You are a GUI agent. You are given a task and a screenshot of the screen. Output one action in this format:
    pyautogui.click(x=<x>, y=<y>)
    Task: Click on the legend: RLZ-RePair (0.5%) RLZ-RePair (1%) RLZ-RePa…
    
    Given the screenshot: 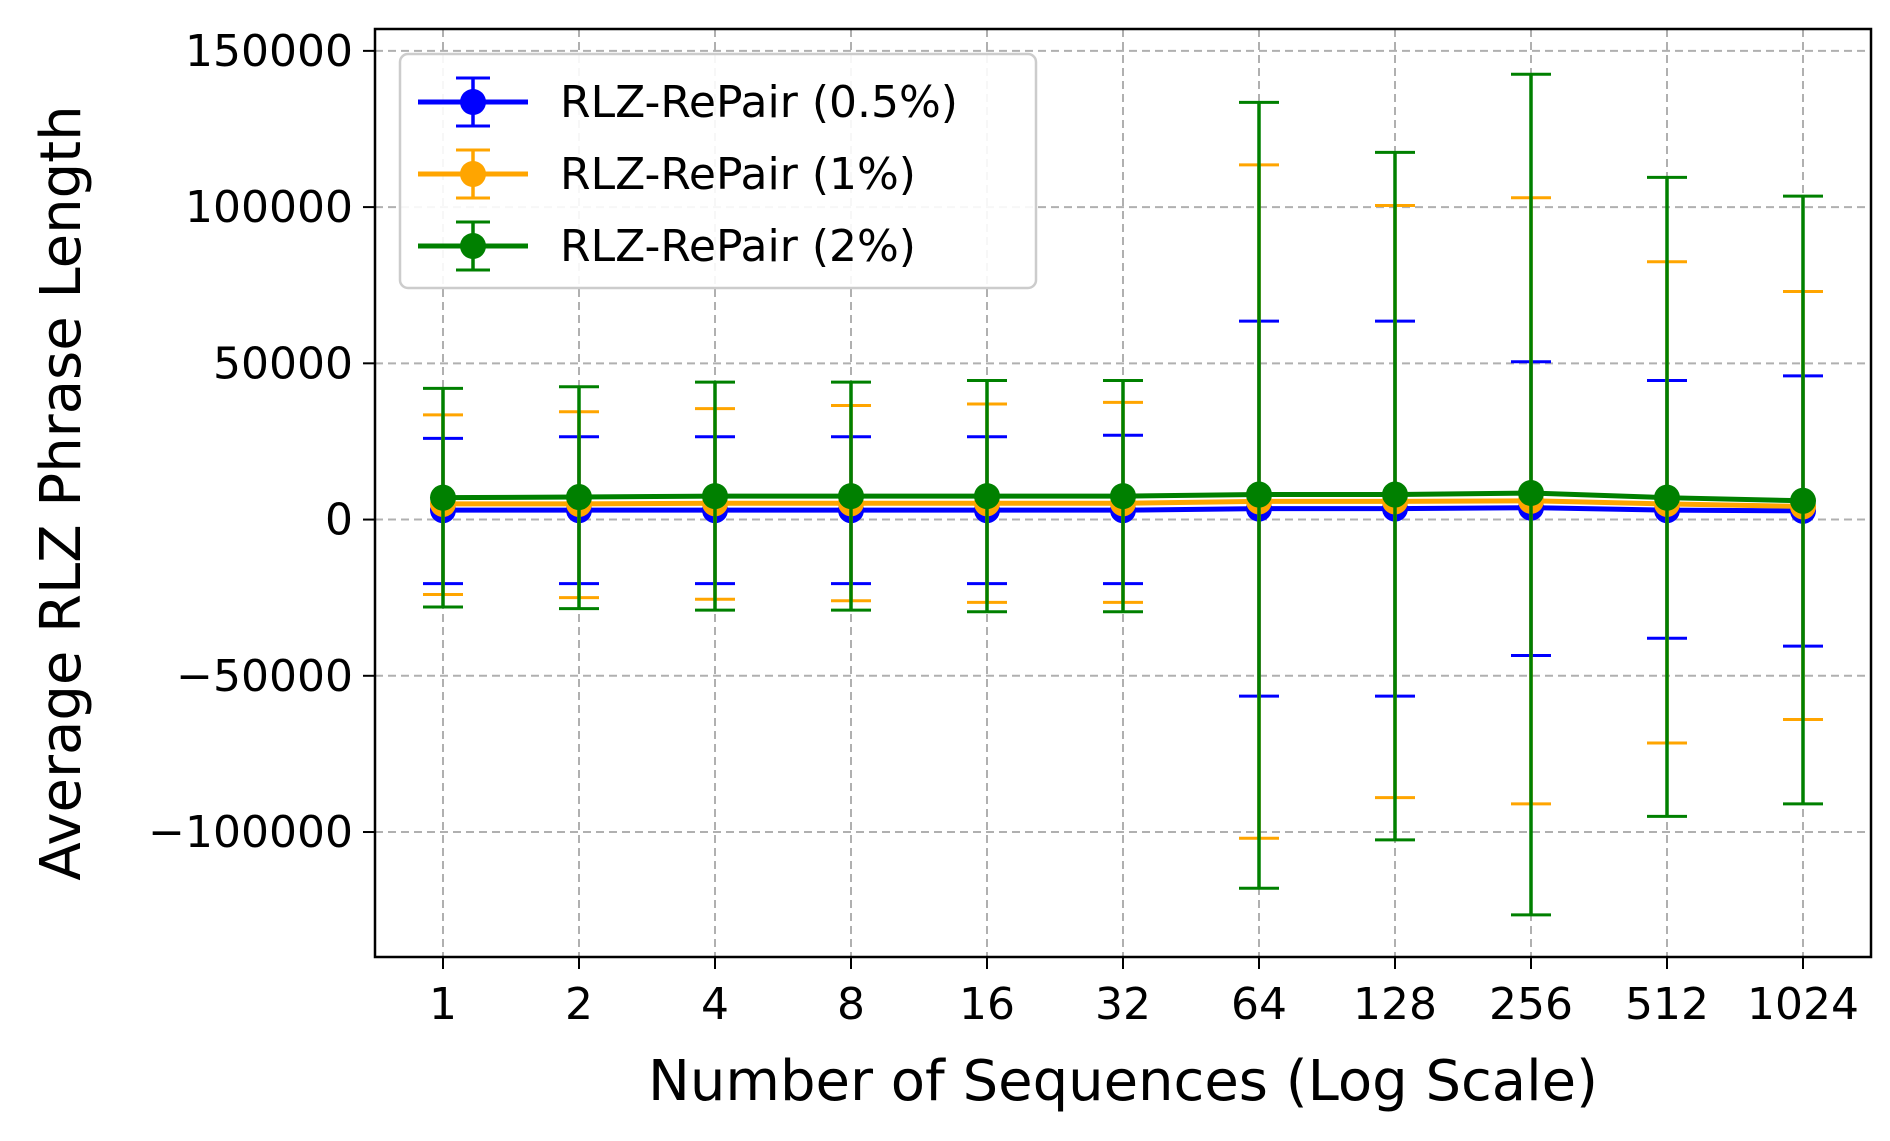 What is the action you would take?
    pyautogui.click(x=718, y=171)
    